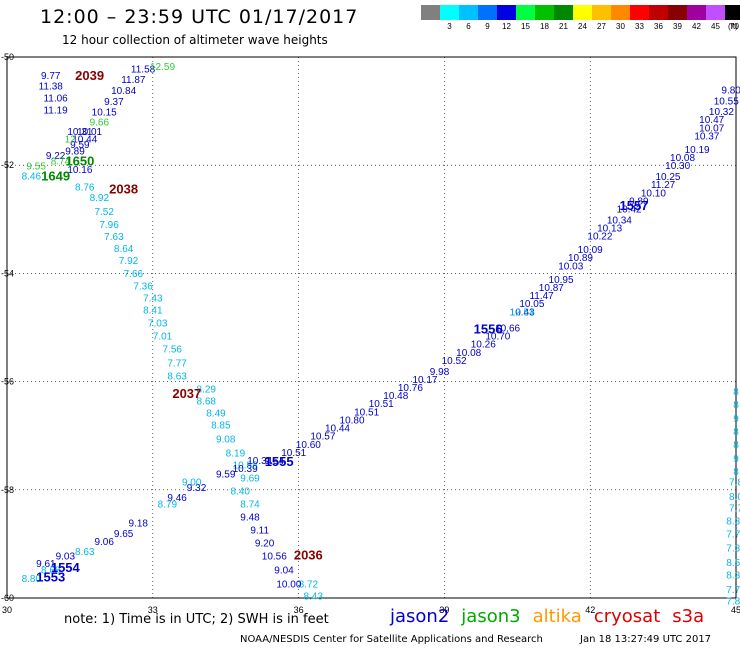 This screenshot has height=650, width=740. What do you see at coordinates (241, 491) in the screenshot?
I see `swh-value: 8.40` at bounding box center [241, 491].